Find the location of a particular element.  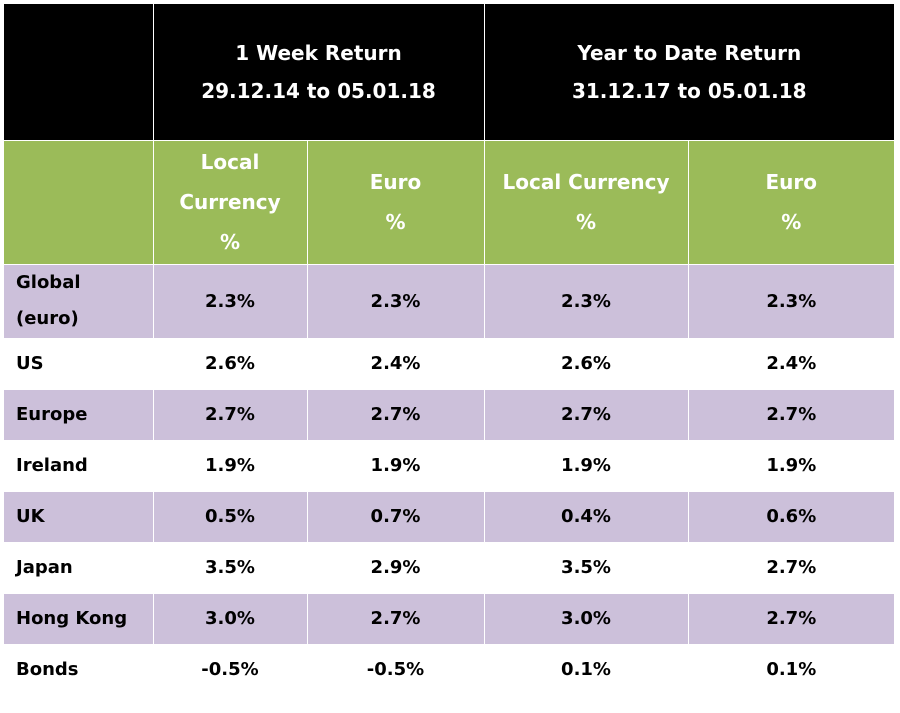

row-label-line2: (euro) is located at coordinates (47, 318).